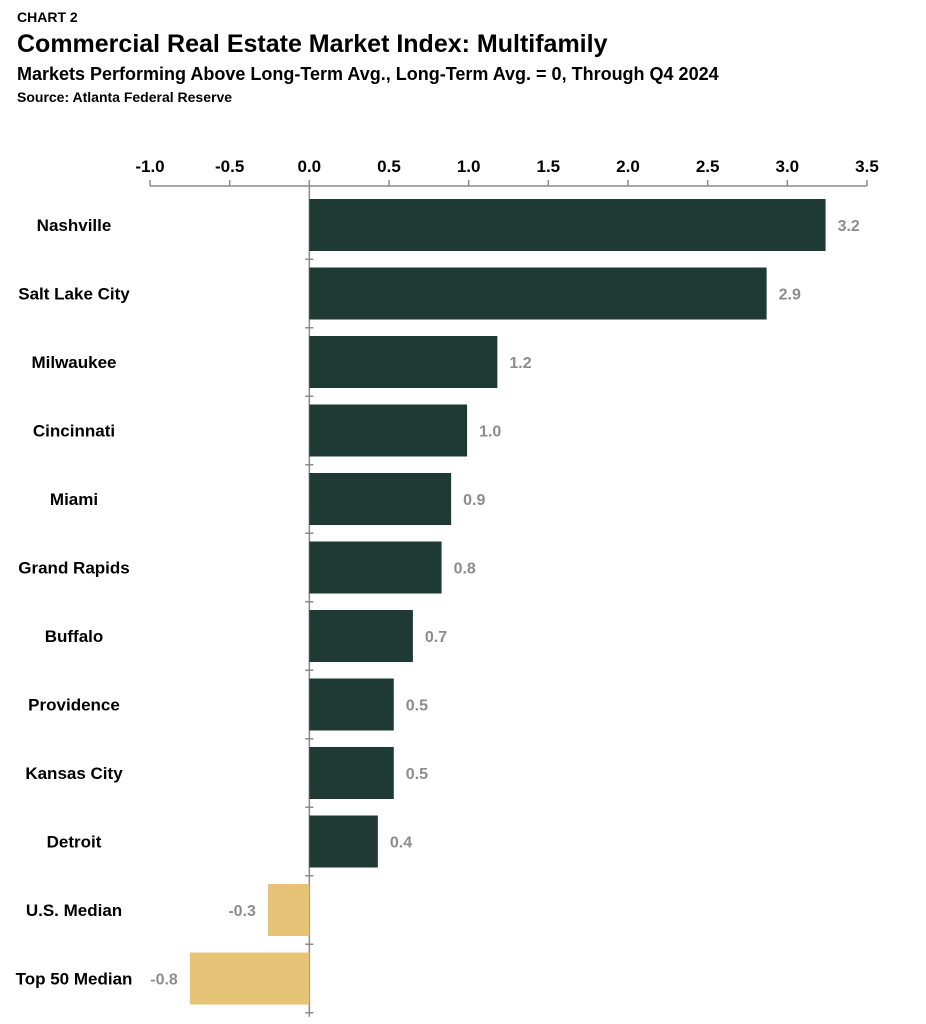  Describe the element at coordinates (469, 166) in the screenshot. I see `x-tick-label: 1.0` at that location.